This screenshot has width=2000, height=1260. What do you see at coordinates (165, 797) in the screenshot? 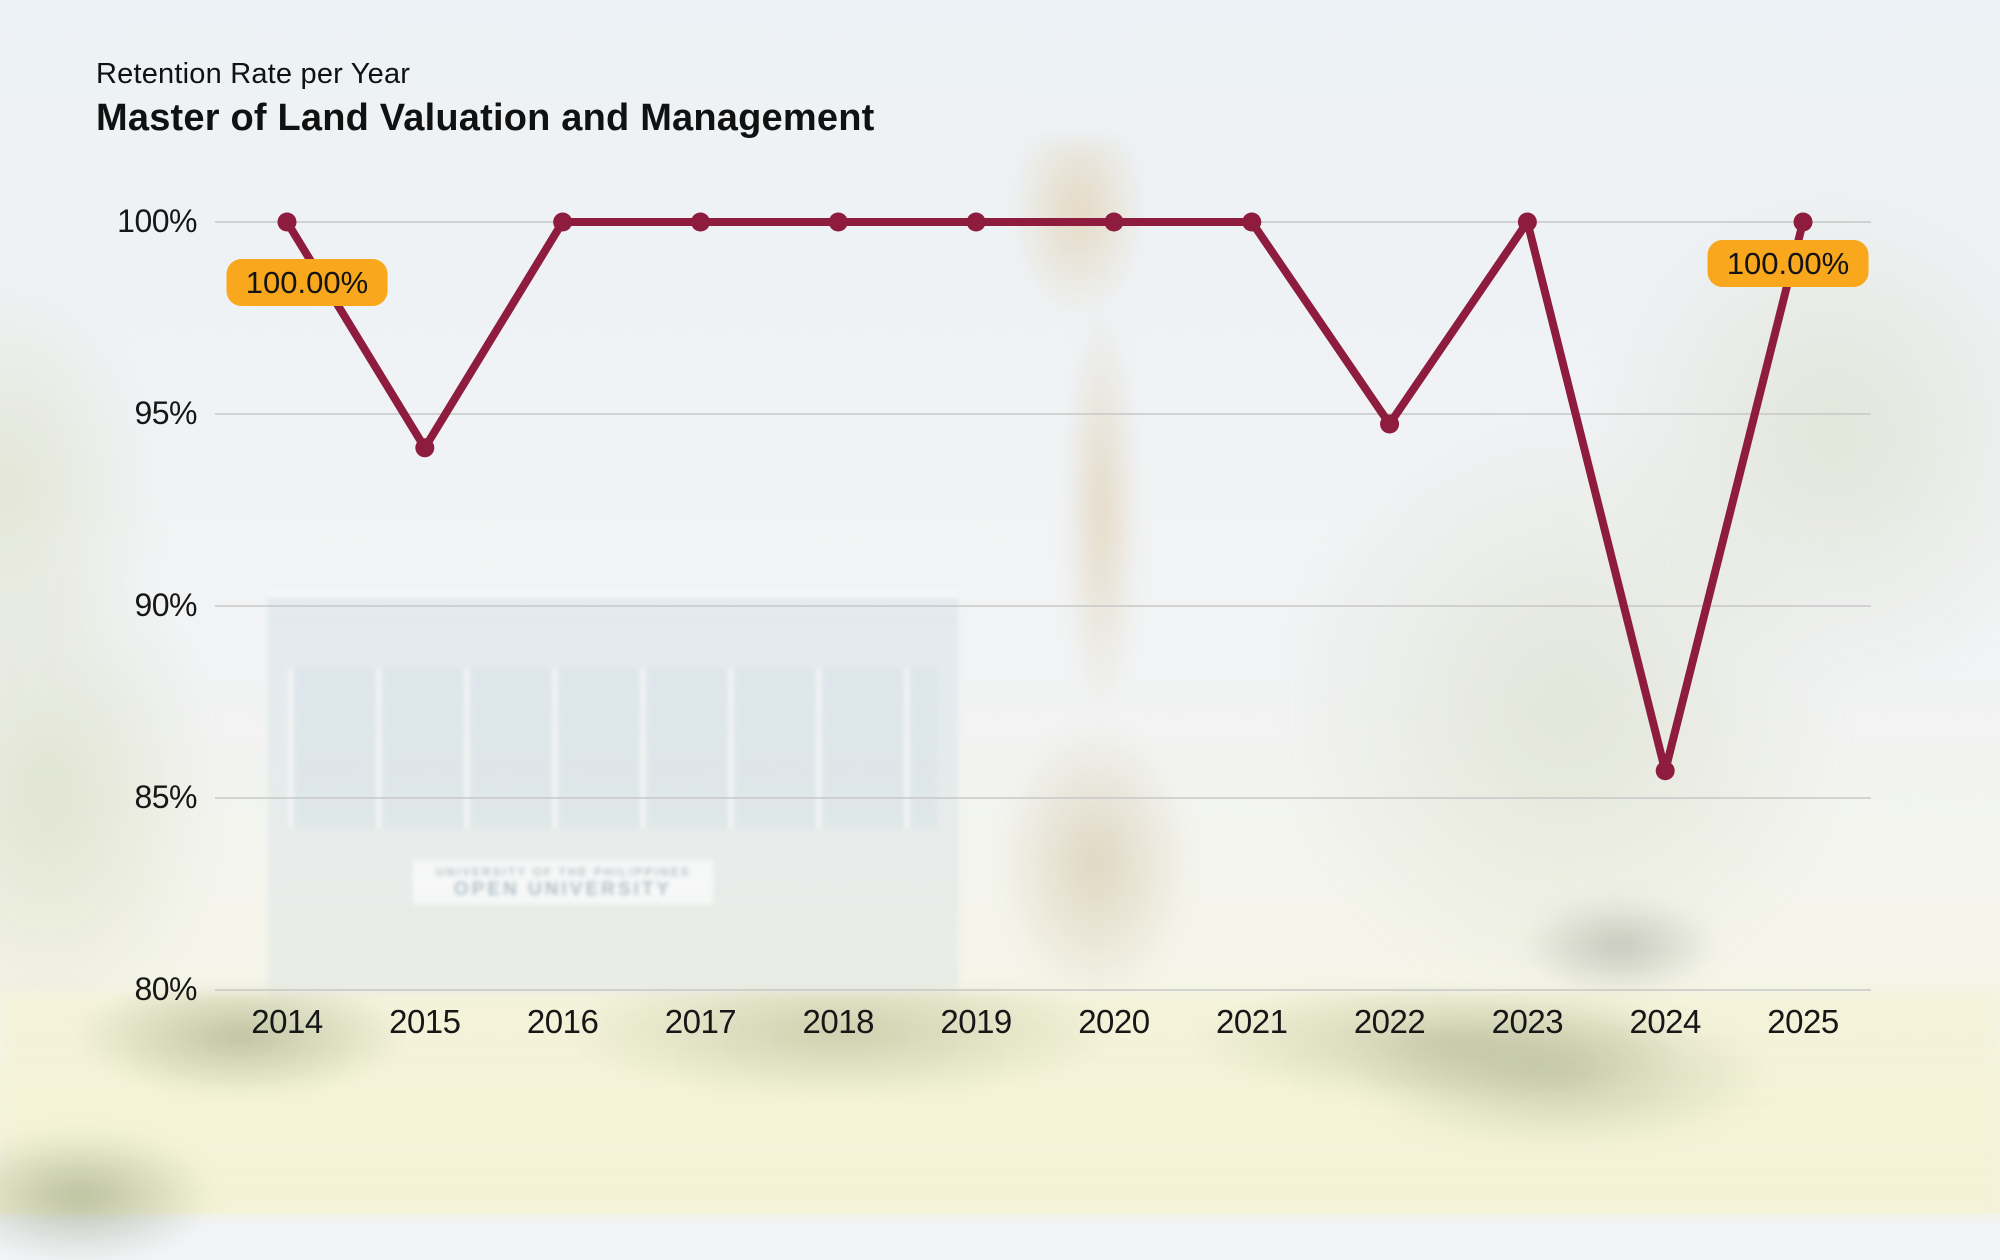
I see `y-axis-label: 85%` at bounding box center [165, 797].